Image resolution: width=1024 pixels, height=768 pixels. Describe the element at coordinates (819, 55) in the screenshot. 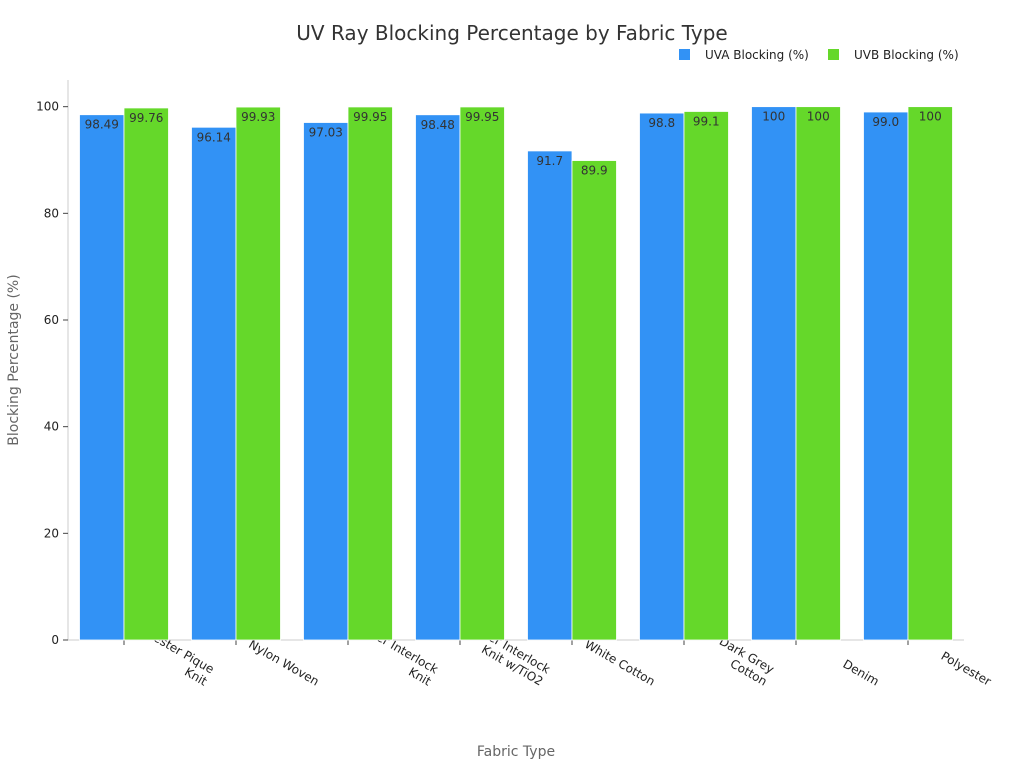

I see `legend: UVA Blocking (%) UVB Blocking (%)` at that location.